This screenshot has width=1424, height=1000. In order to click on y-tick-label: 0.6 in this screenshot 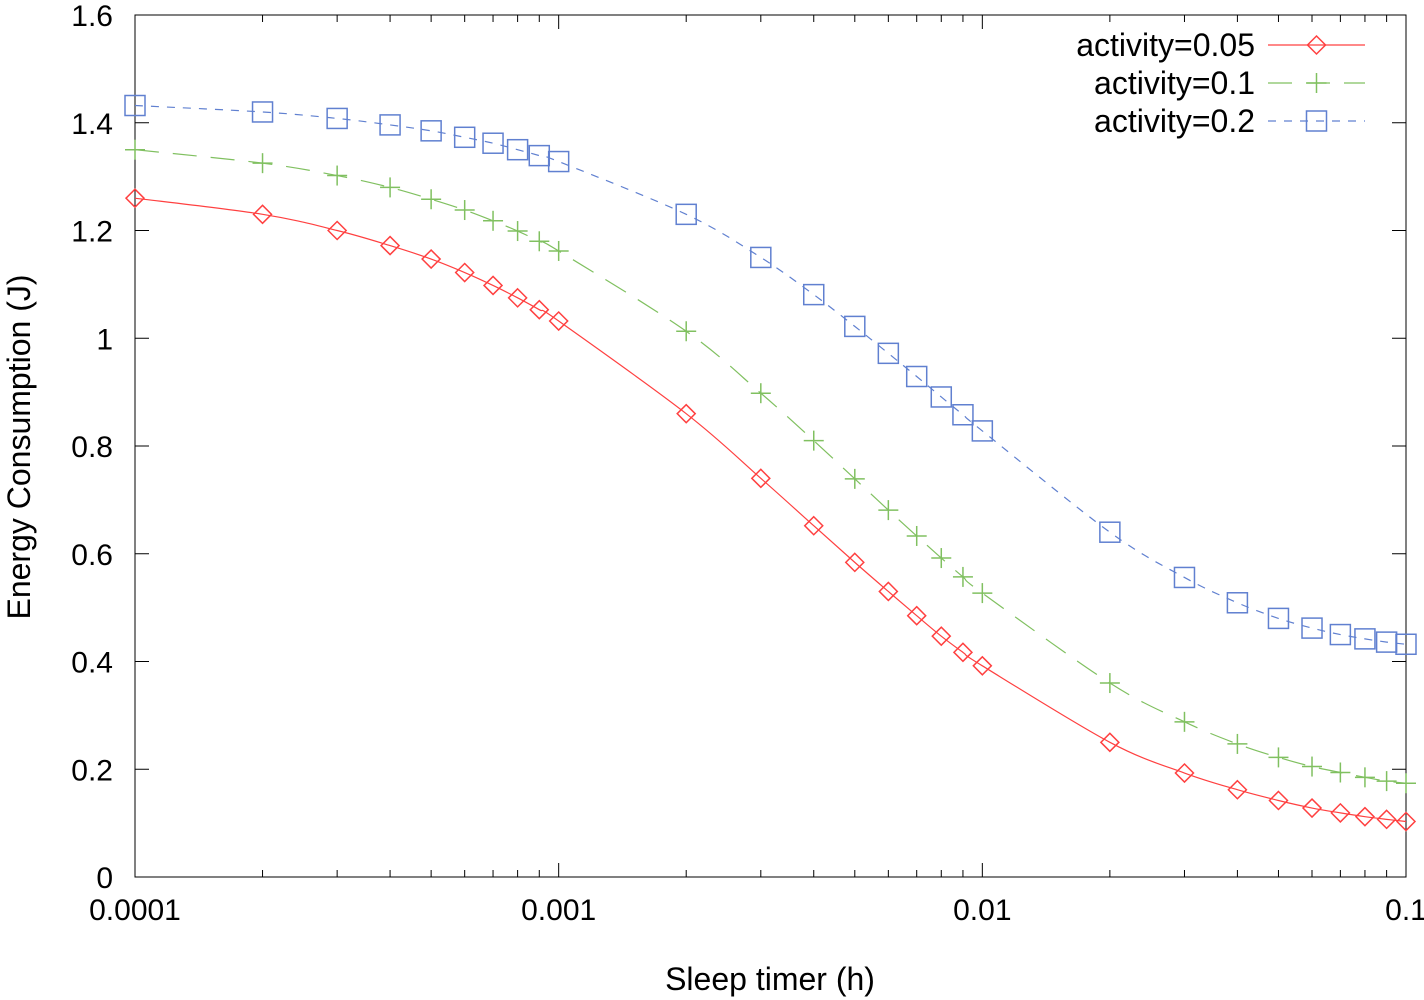, I will do `click(92, 555)`.